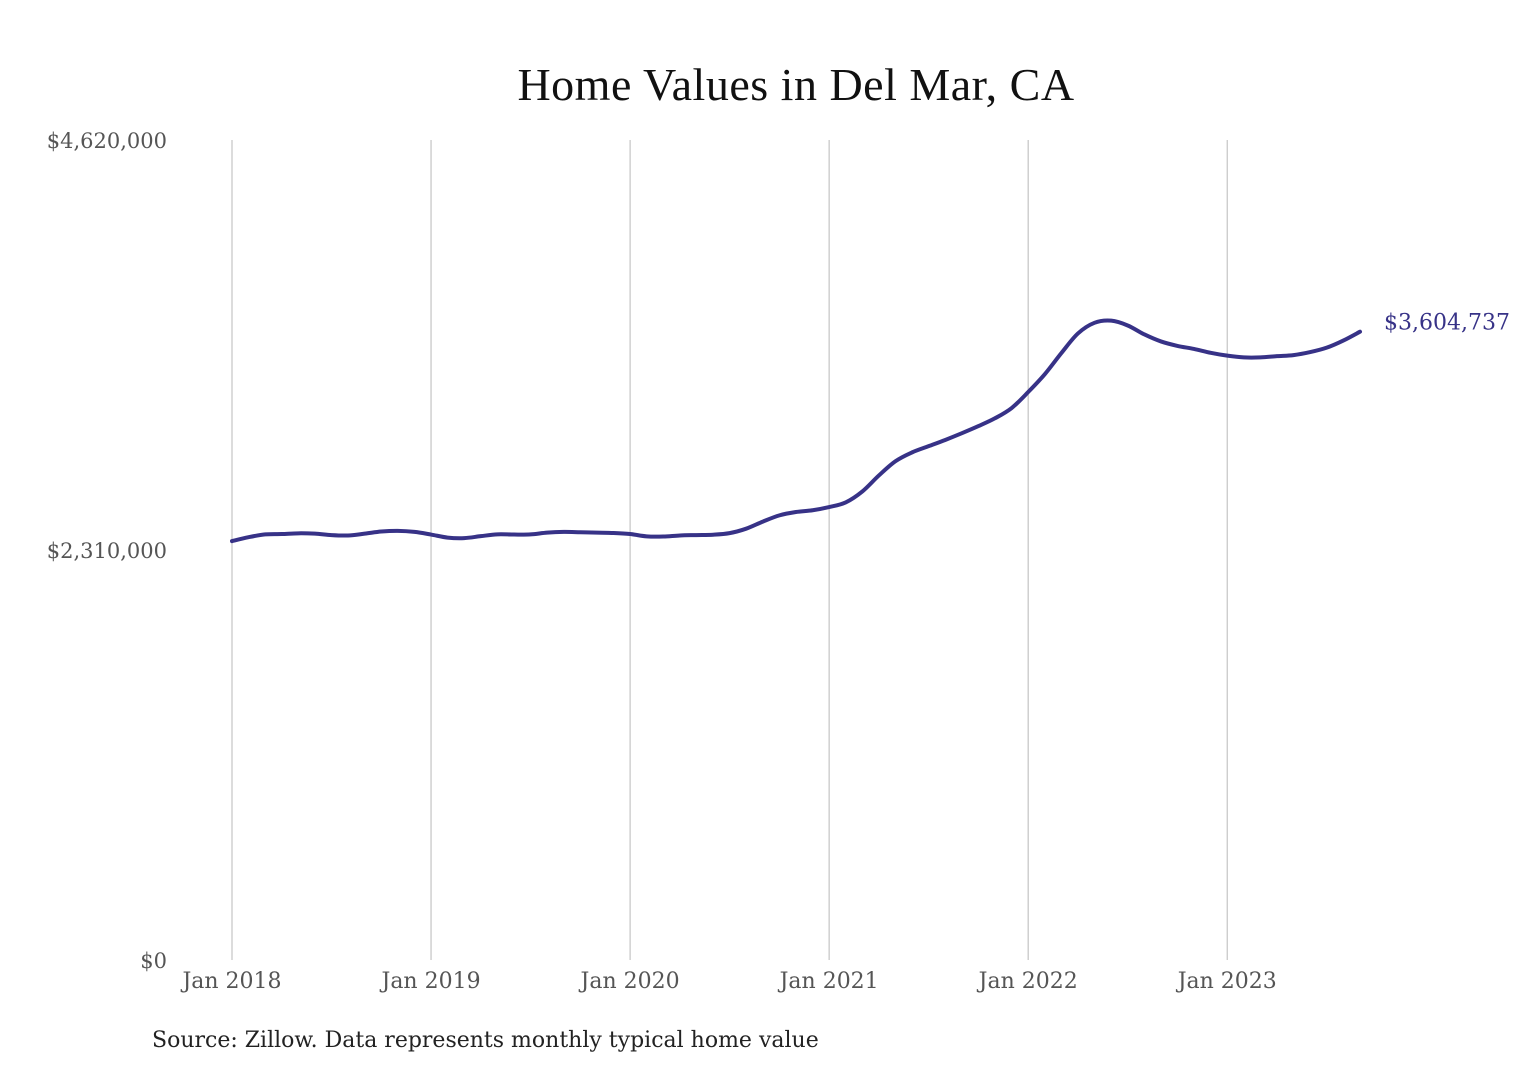  Describe the element at coordinates (828, 981) in the screenshot. I see `x-tick-label: Jan 2021` at that location.